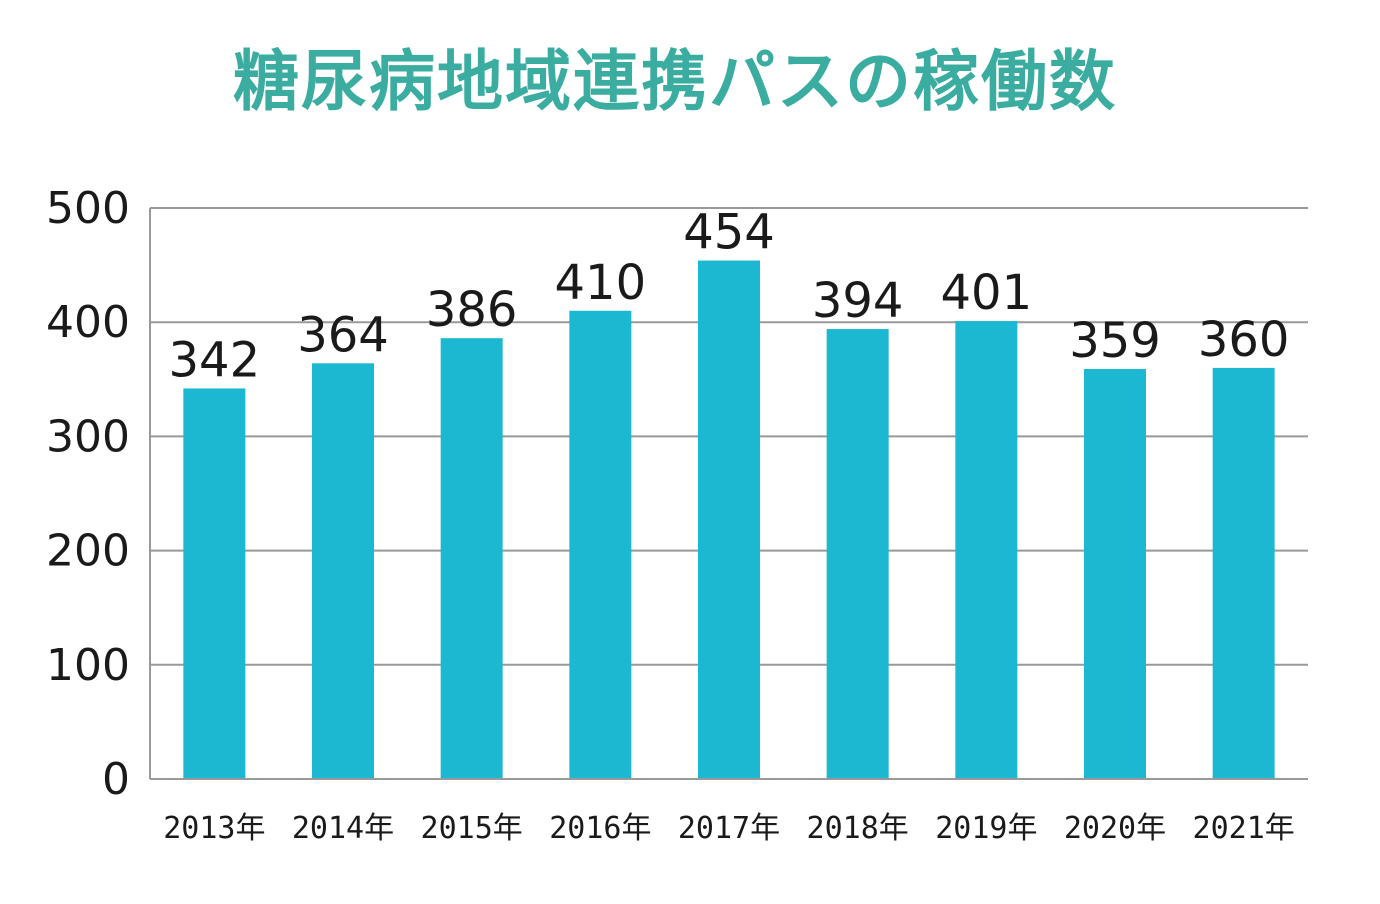 This screenshot has height=904, width=1380. Describe the element at coordinates (1115, 341) in the screenshot. I see `data-label: 359` at that location.